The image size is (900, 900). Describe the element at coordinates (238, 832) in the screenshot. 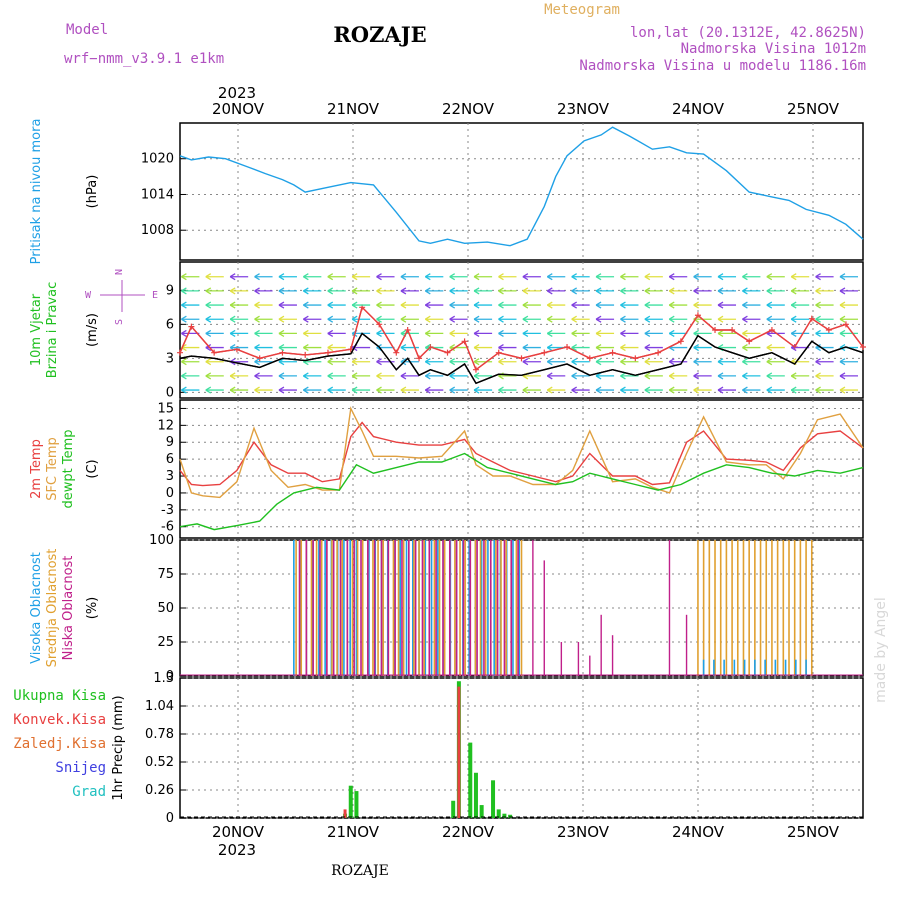

I see `x-day-label: 20NOV` at that location.